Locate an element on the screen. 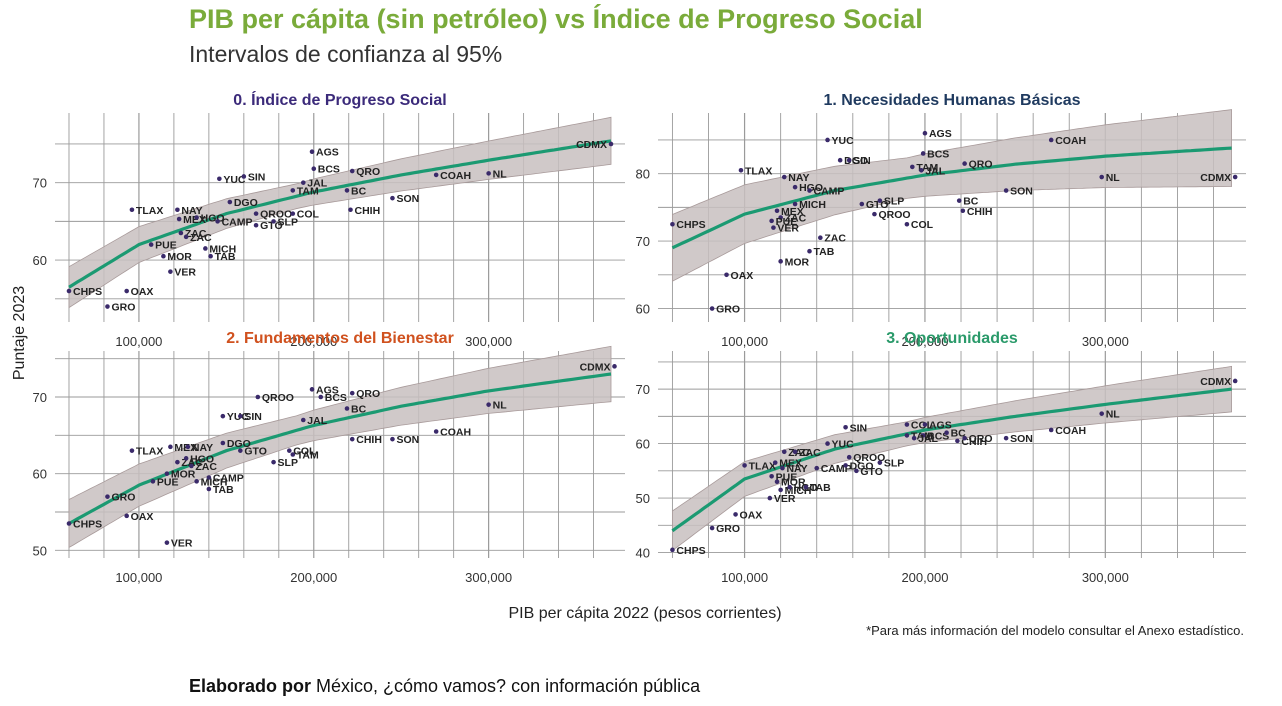  point-label: ZAC is located at coordinates (810, 453).